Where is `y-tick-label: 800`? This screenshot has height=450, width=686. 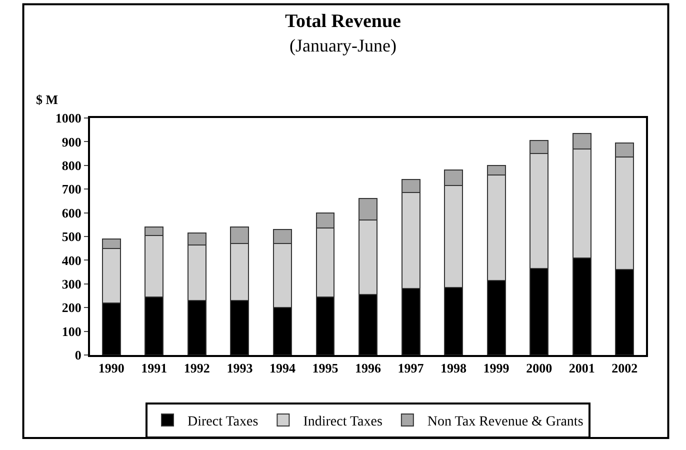
y-tick-label: 800 is located at coordinates (72, 165).